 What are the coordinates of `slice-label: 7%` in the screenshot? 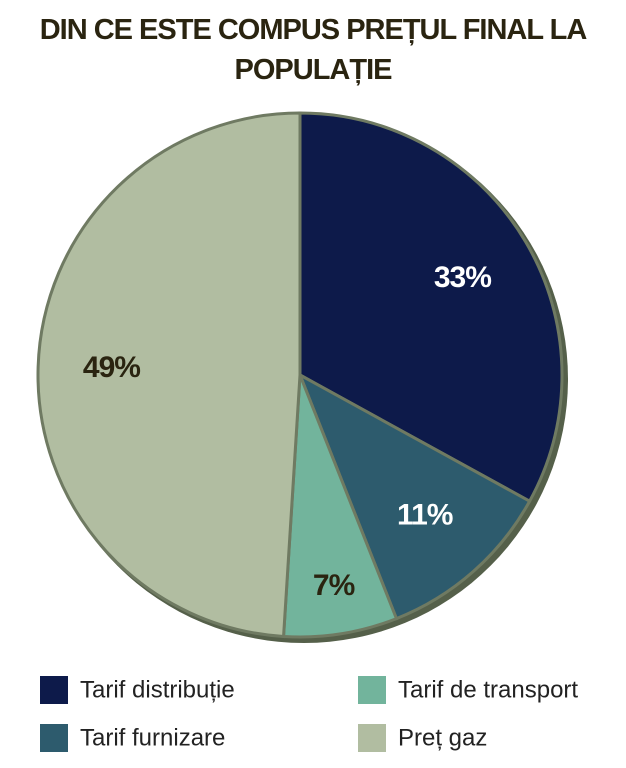 It's located at (334, 585).